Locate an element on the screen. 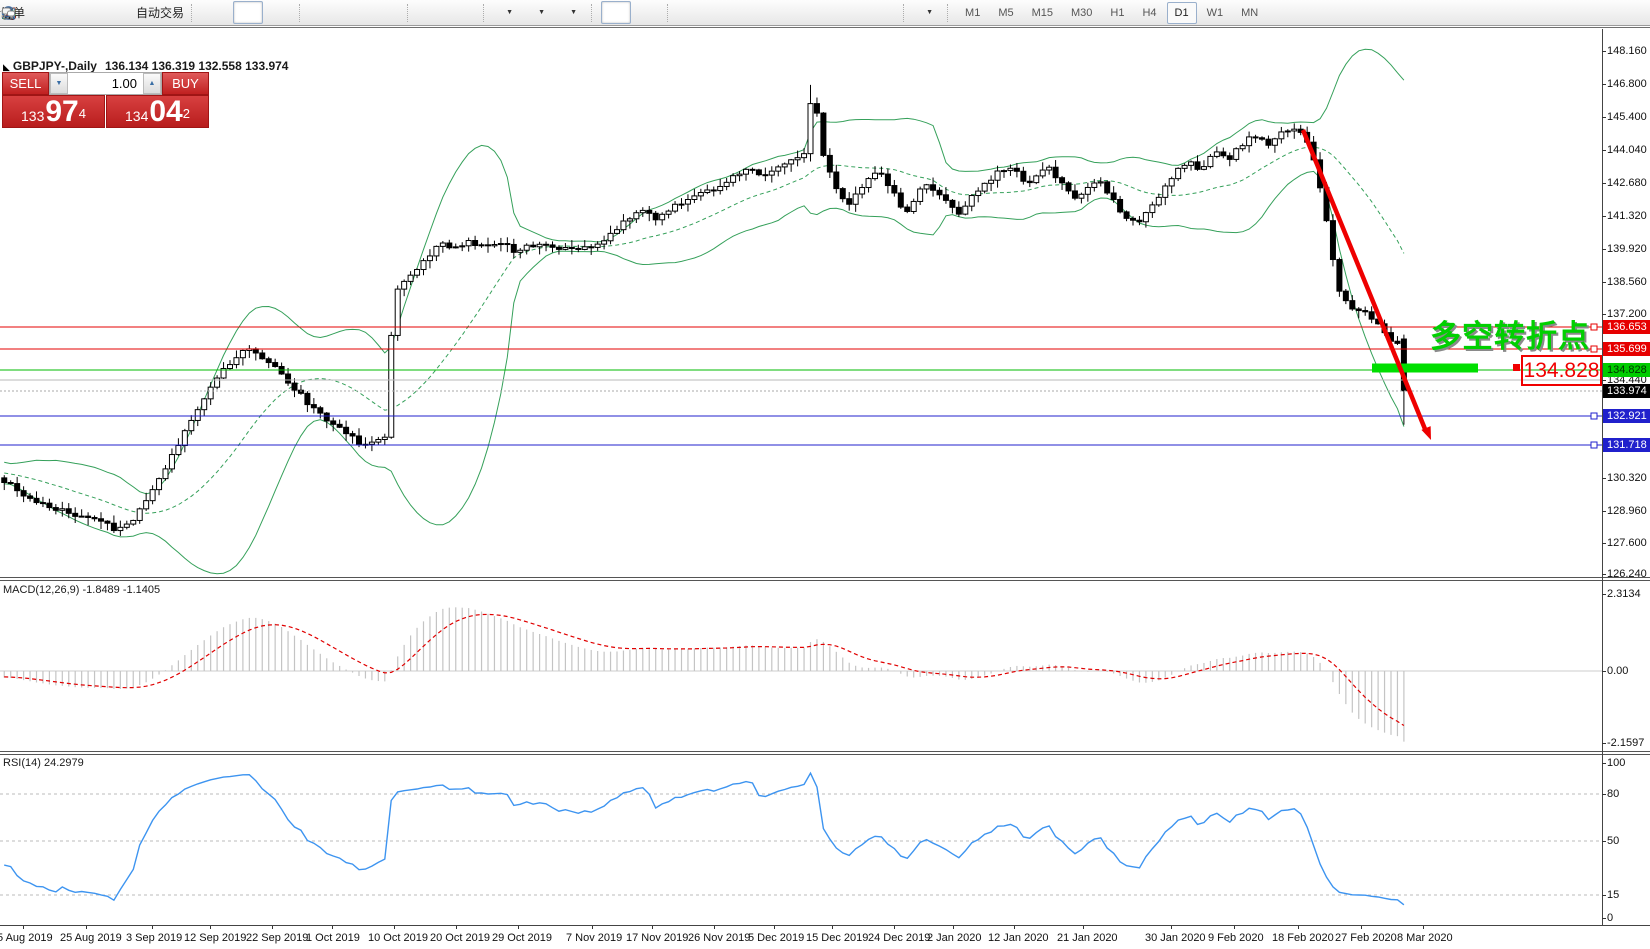 This screenshot has width=1650, height=949. quotes-icon is located at coordinates (32, 12).